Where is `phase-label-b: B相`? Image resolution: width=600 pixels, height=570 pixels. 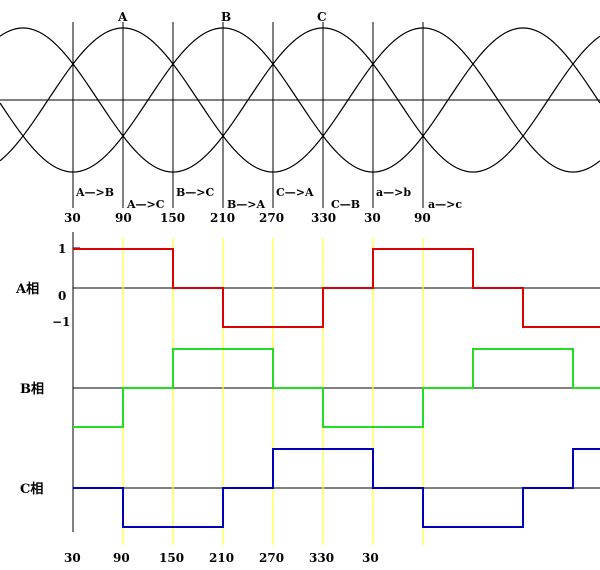 phase-label-b: B相 is located at coordinates (32, 389).